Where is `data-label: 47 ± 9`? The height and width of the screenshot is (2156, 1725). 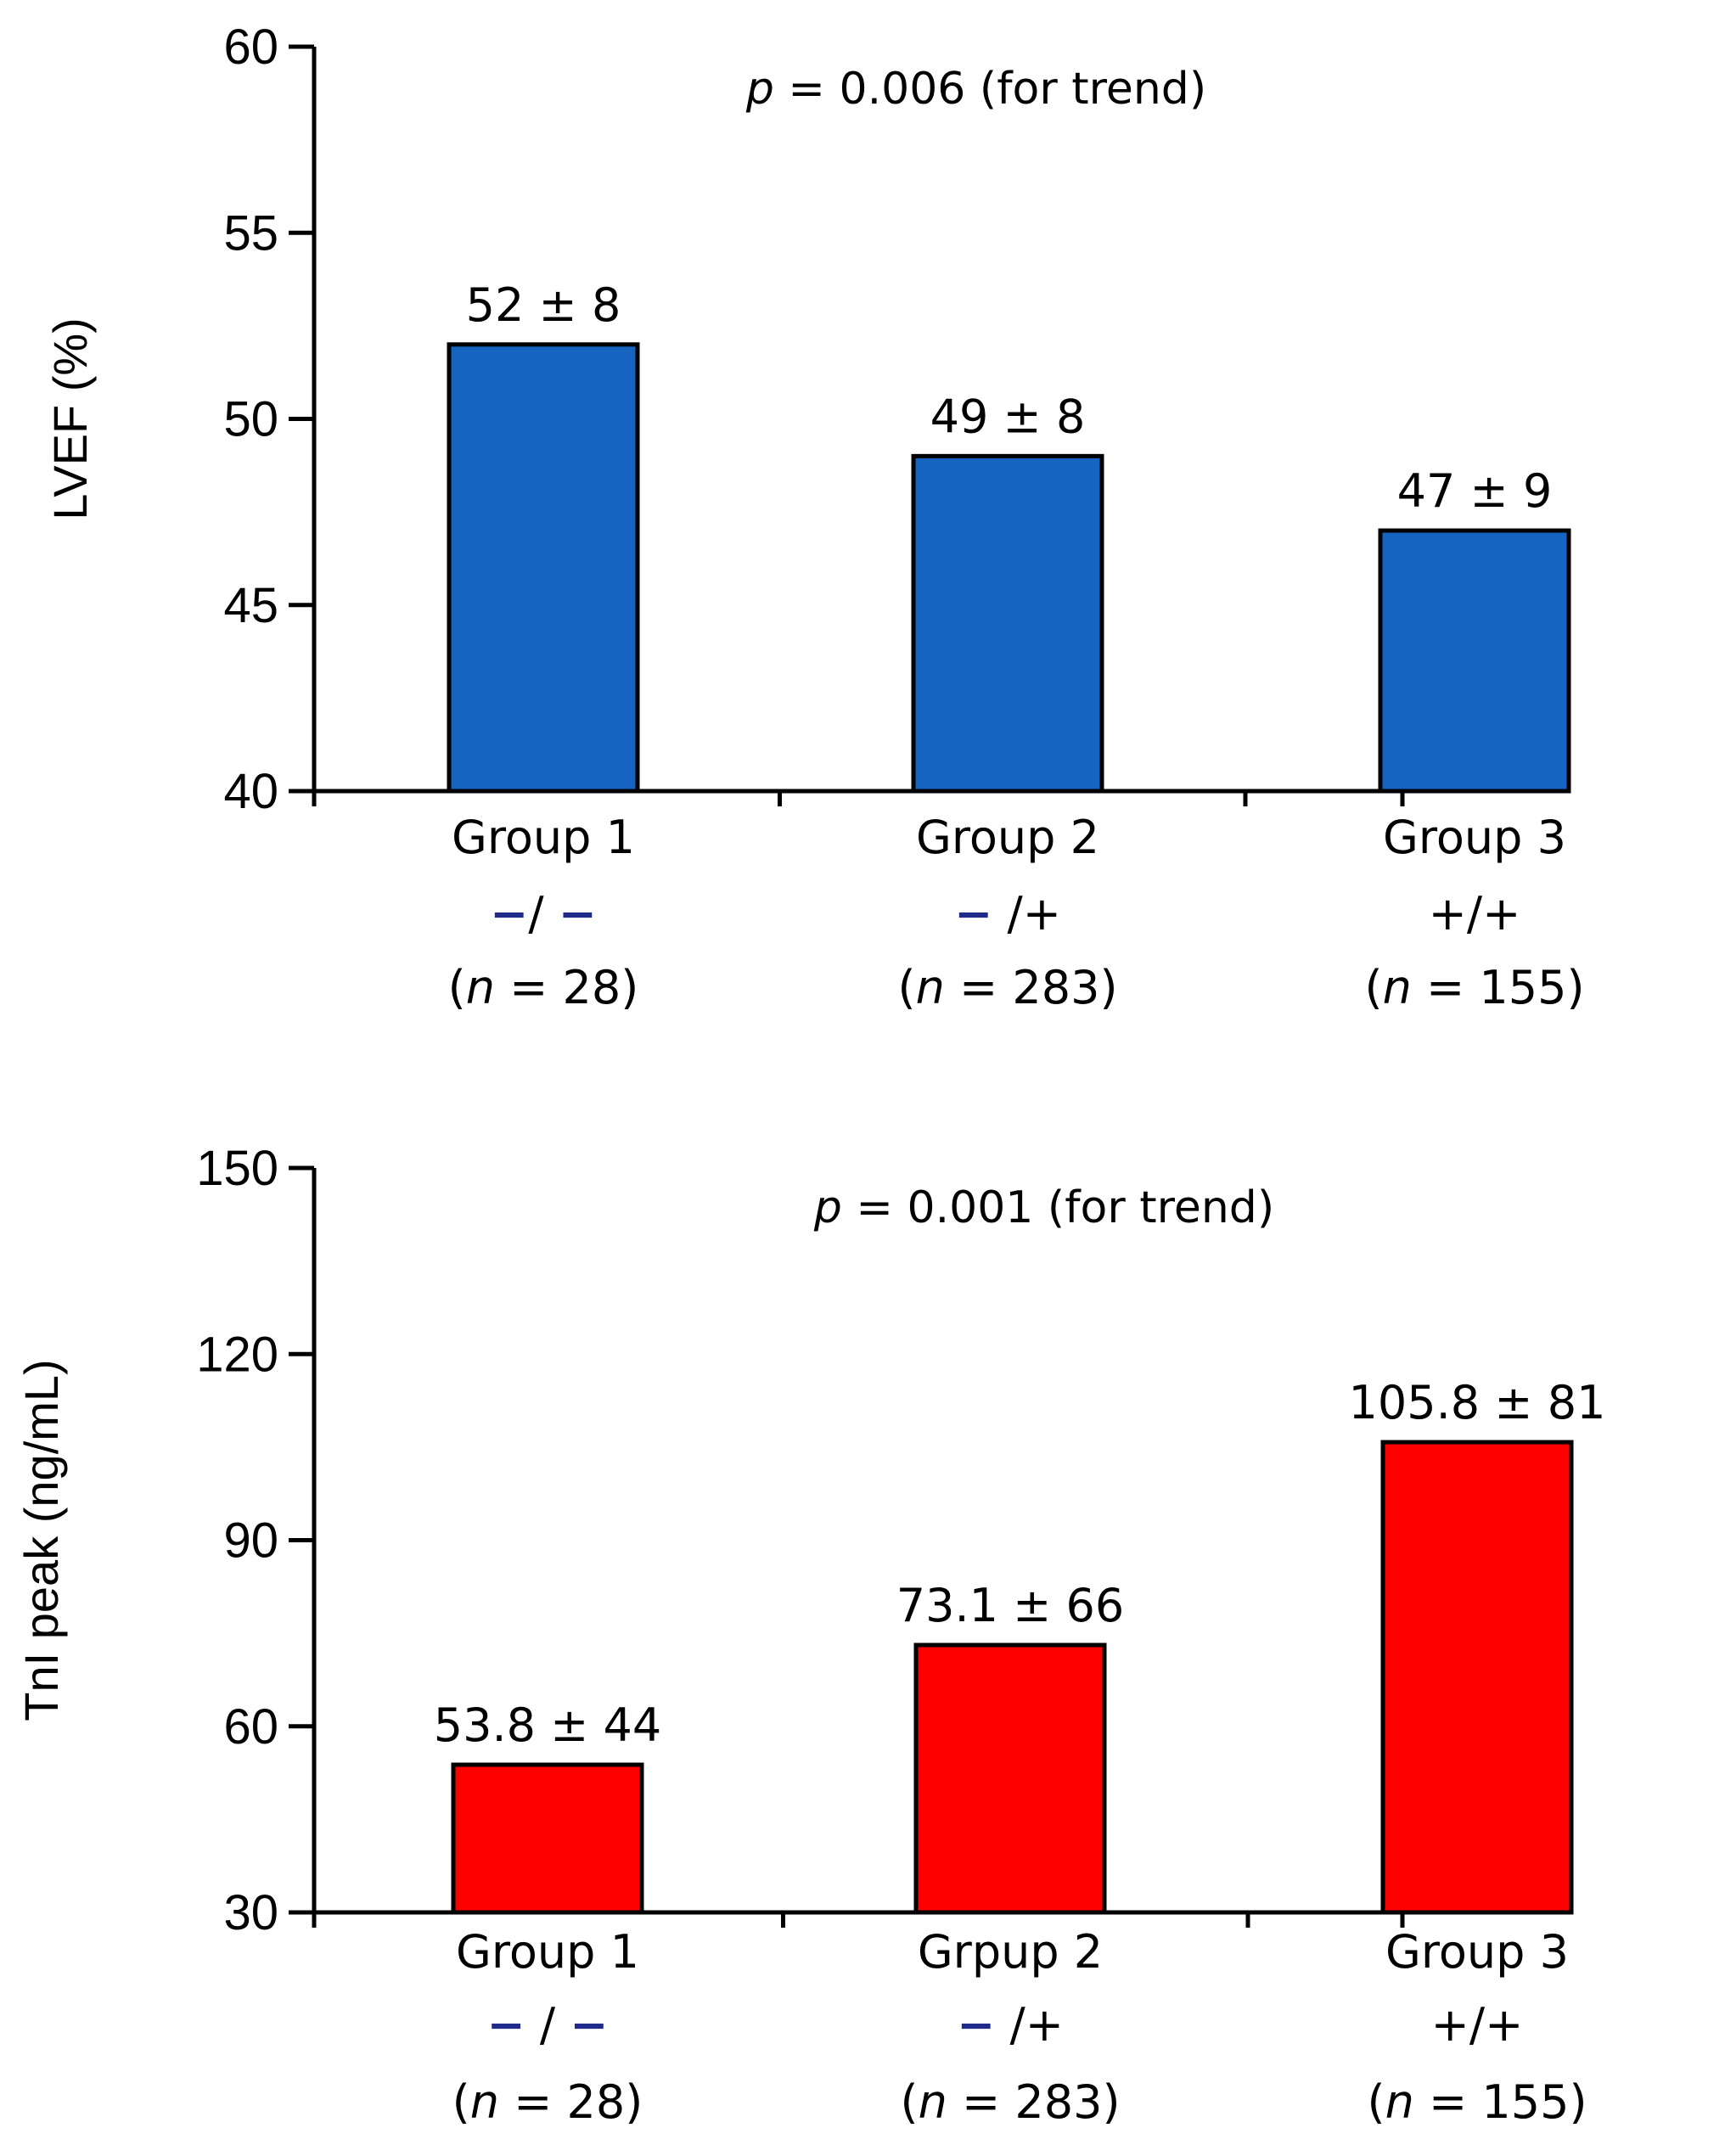
data-label: 47 ± 9 is located at coordinates (1475, 491).